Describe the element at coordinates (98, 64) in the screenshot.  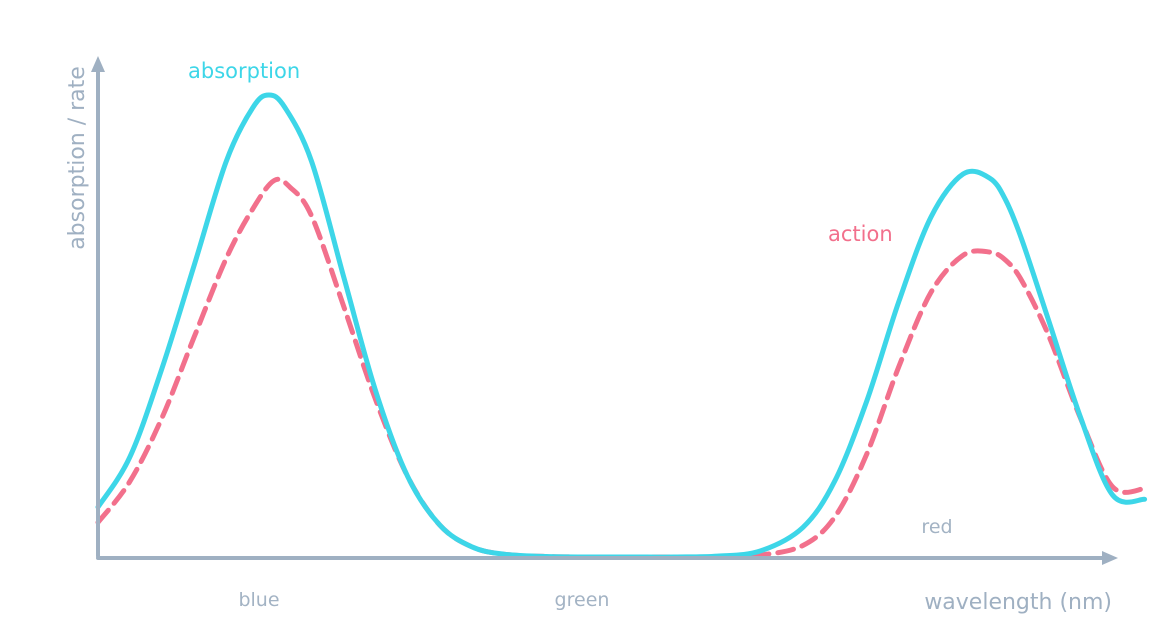
I see `y-axis-arrow` at that location.